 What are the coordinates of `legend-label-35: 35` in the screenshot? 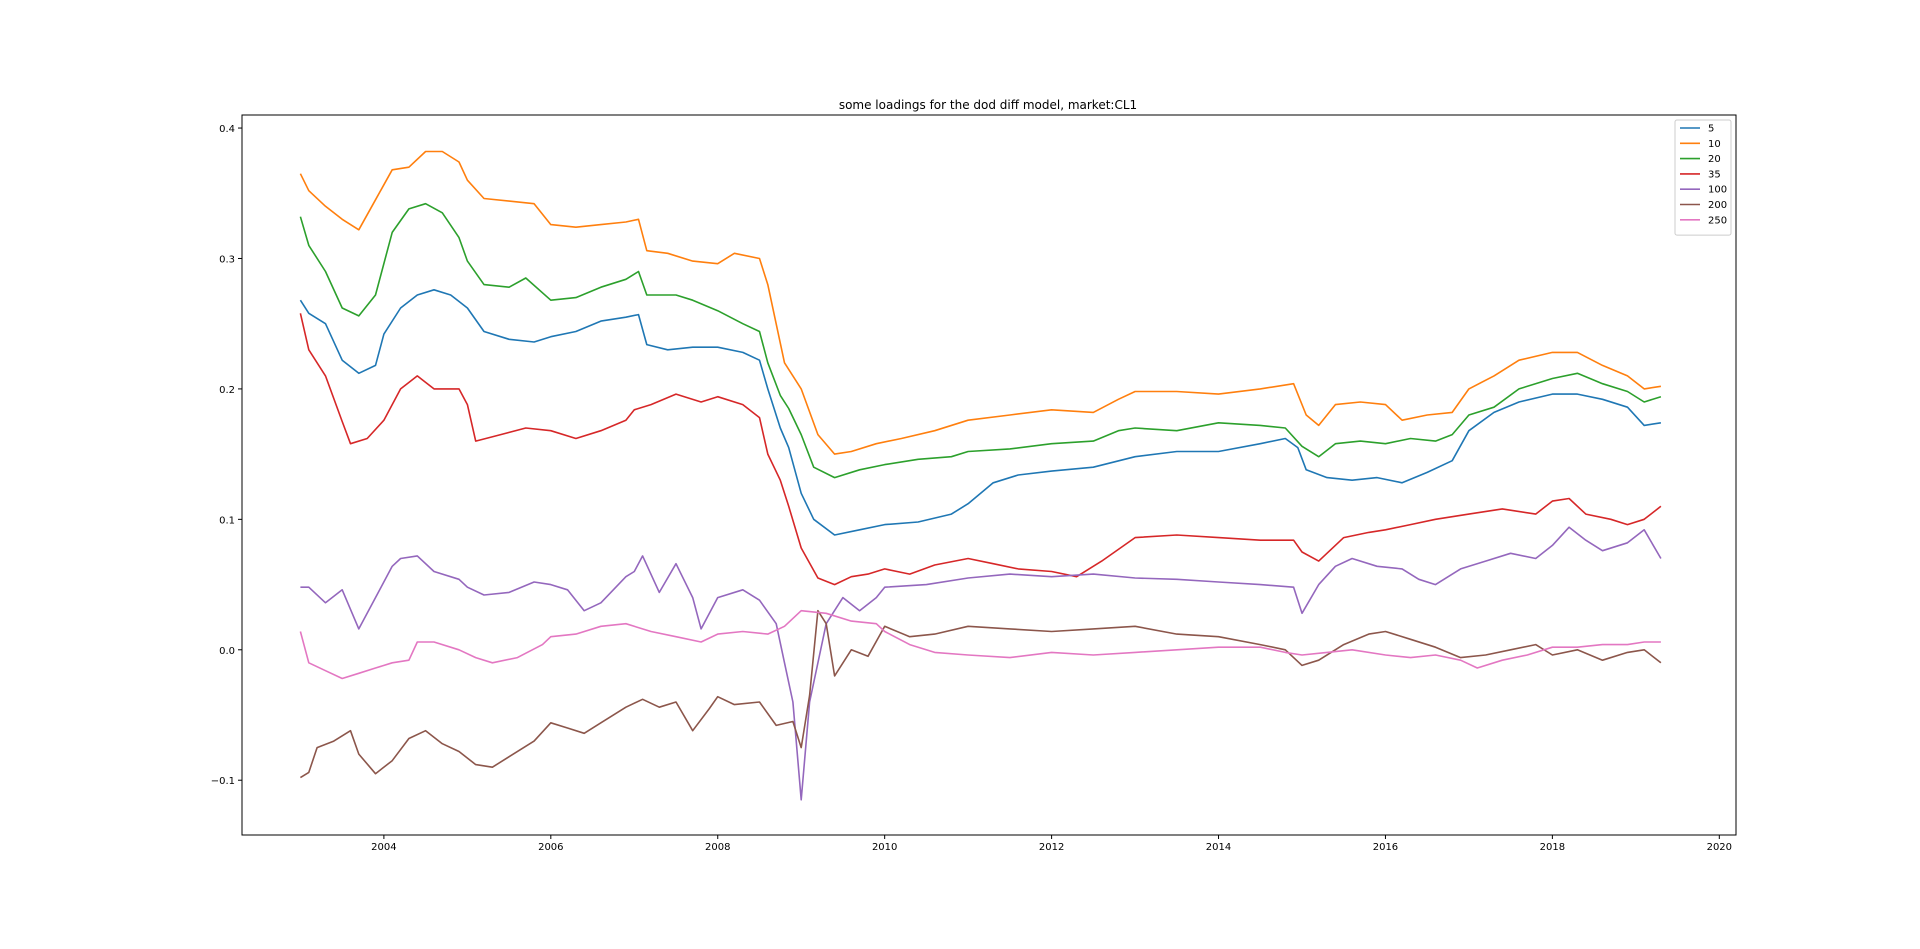 It's located at (1714, 174).